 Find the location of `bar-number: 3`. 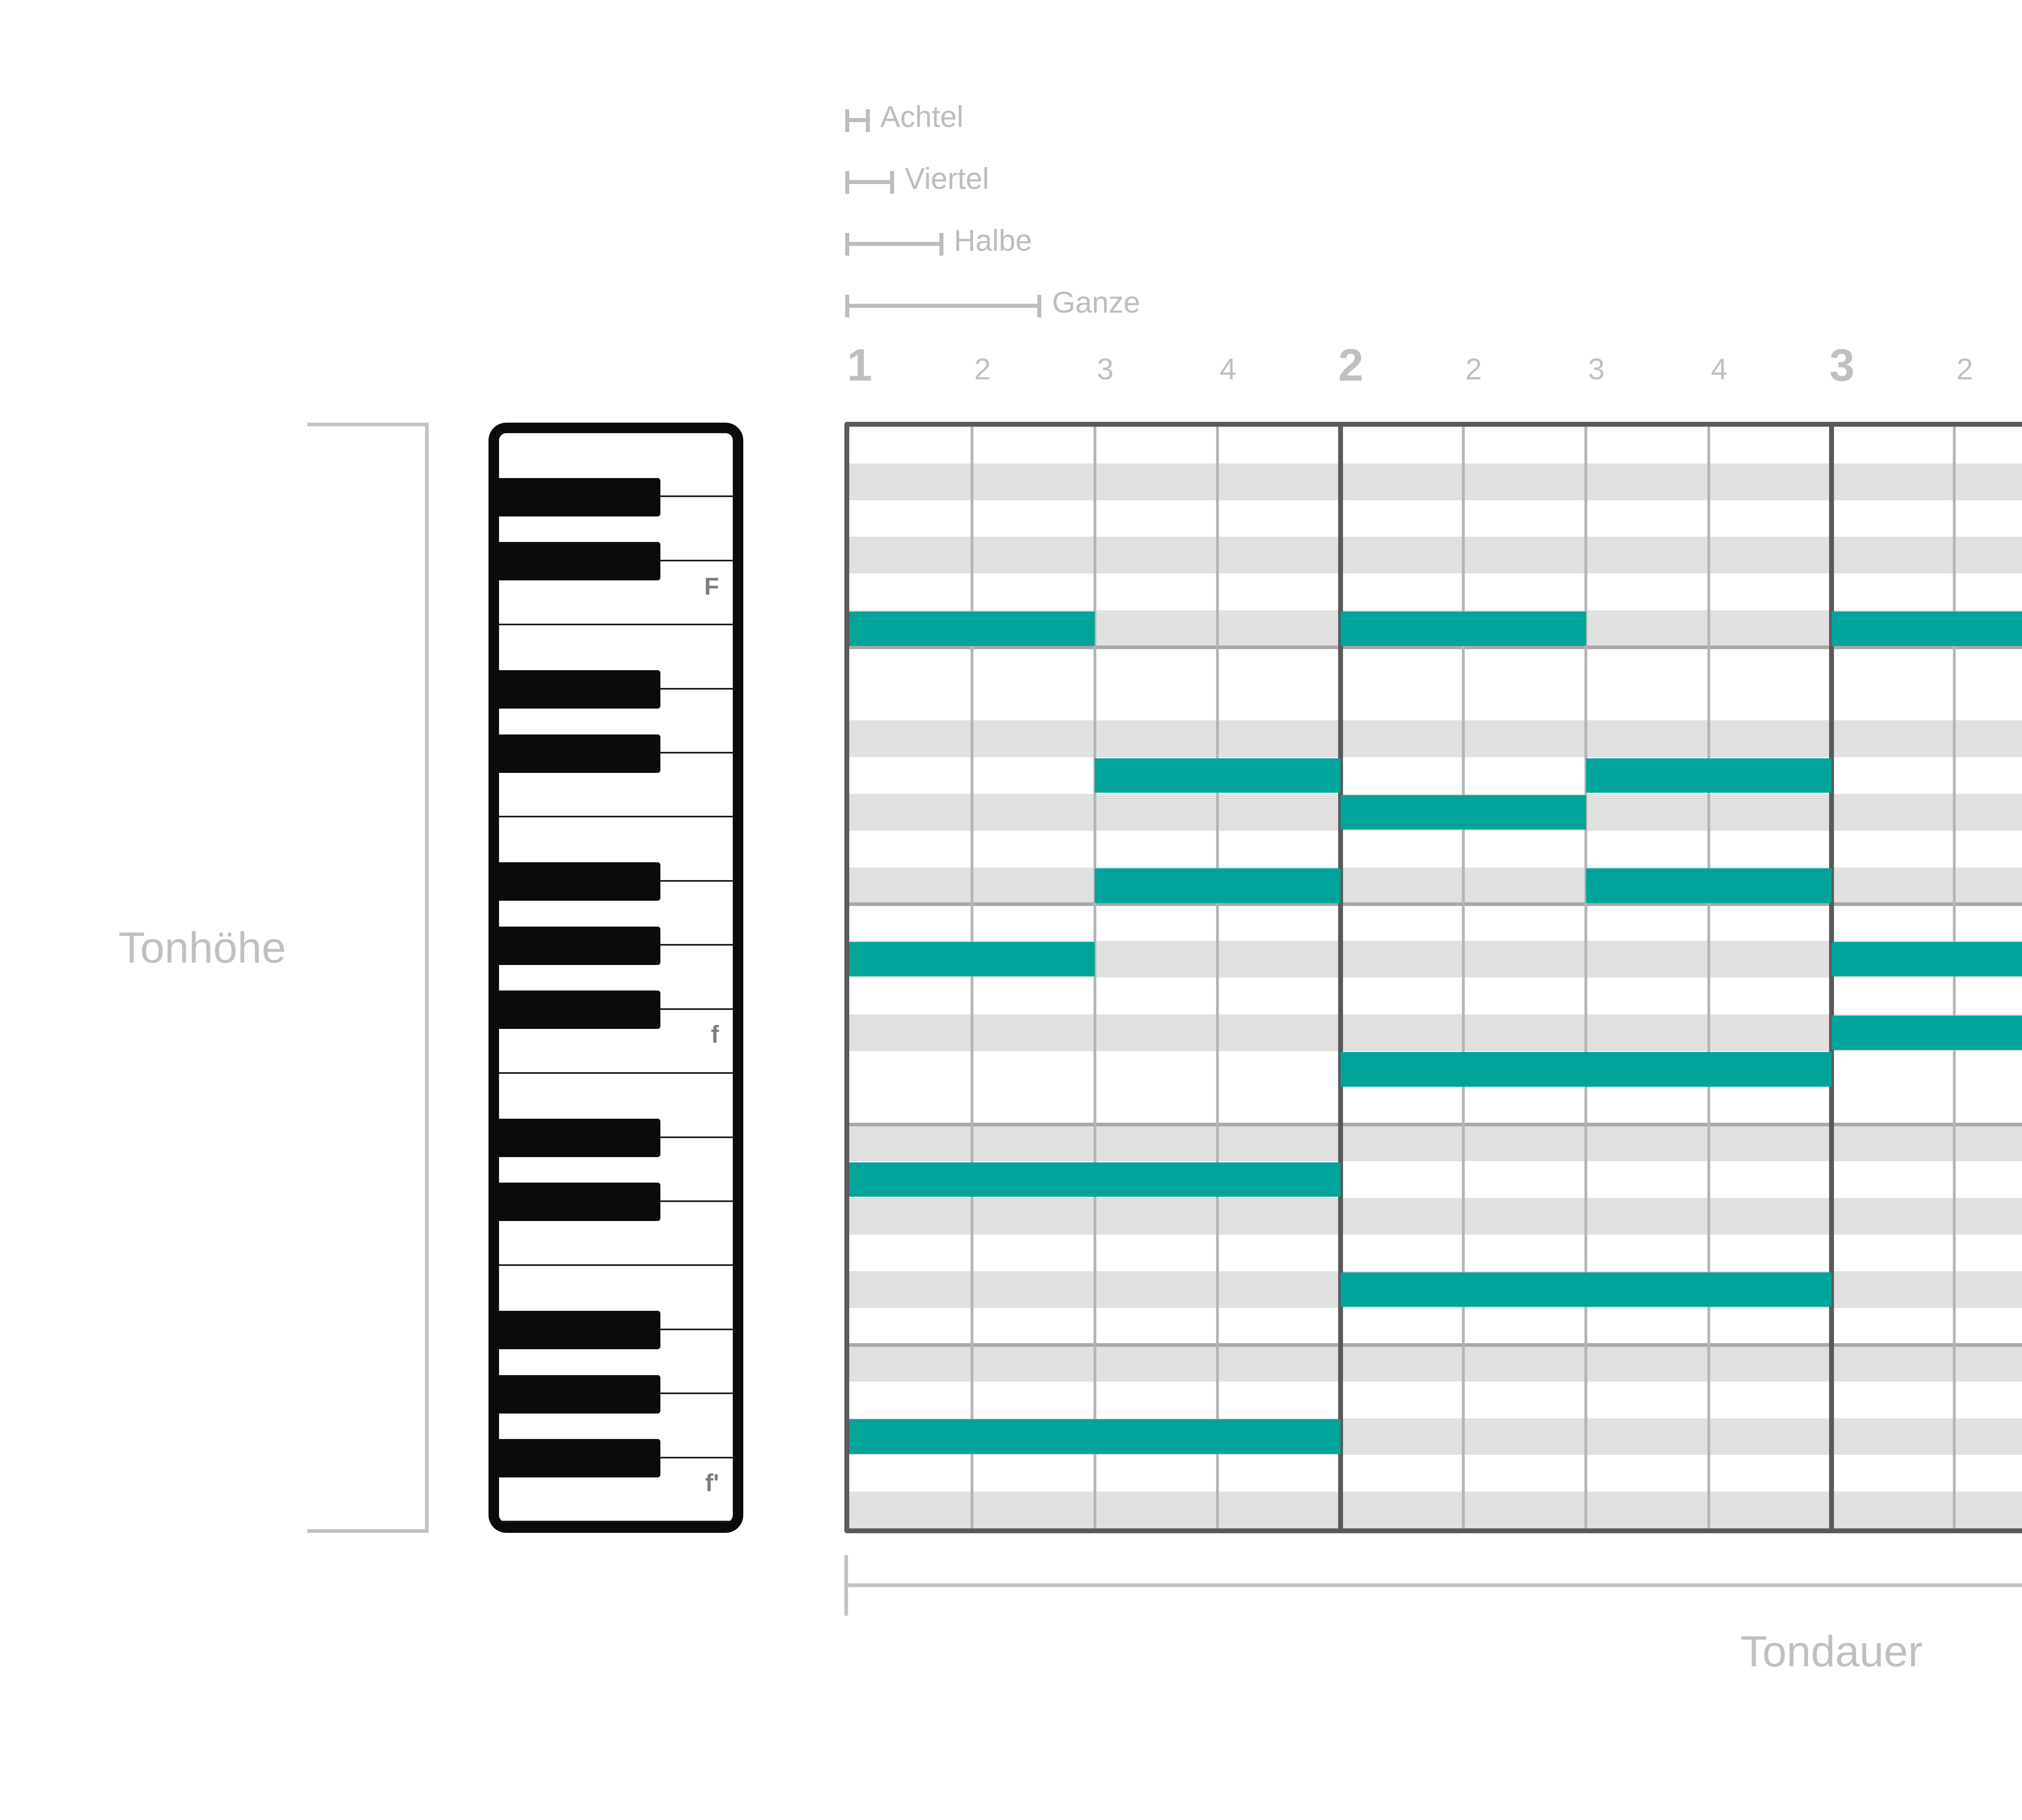

bar-number: 3 is located at coordinates (1842, 365).